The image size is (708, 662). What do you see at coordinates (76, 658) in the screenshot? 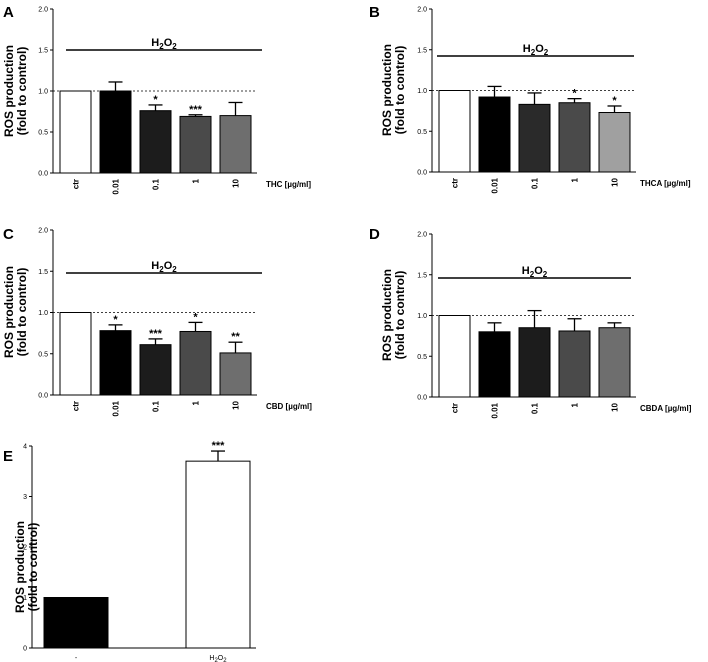
I see `x-tick-label: -` at bounding box center [76, 658].